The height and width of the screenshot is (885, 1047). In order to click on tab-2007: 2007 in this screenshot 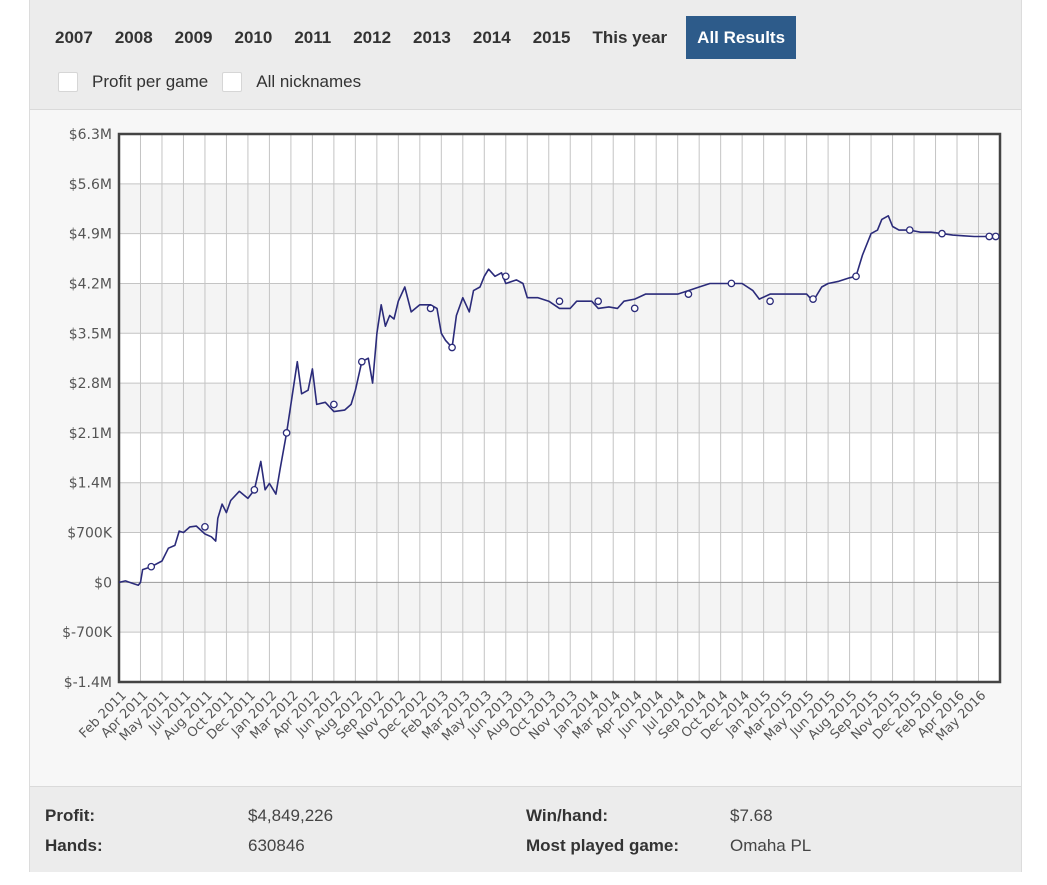, I will do `click(74, 37)`.